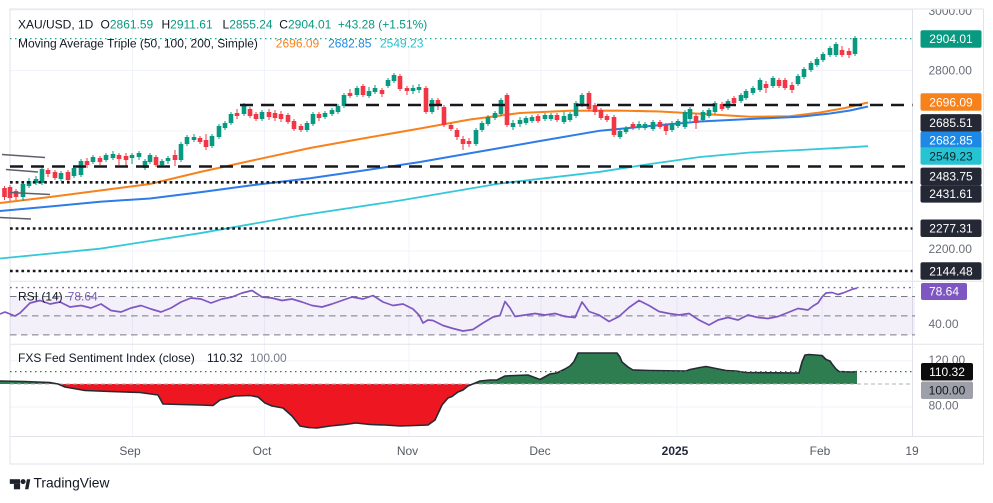 The image size is (993, 503). What do you see at coordinates (944, 324) in the screenshot?
I see `svg-text: 40.00` at bounding box center [944, 324].